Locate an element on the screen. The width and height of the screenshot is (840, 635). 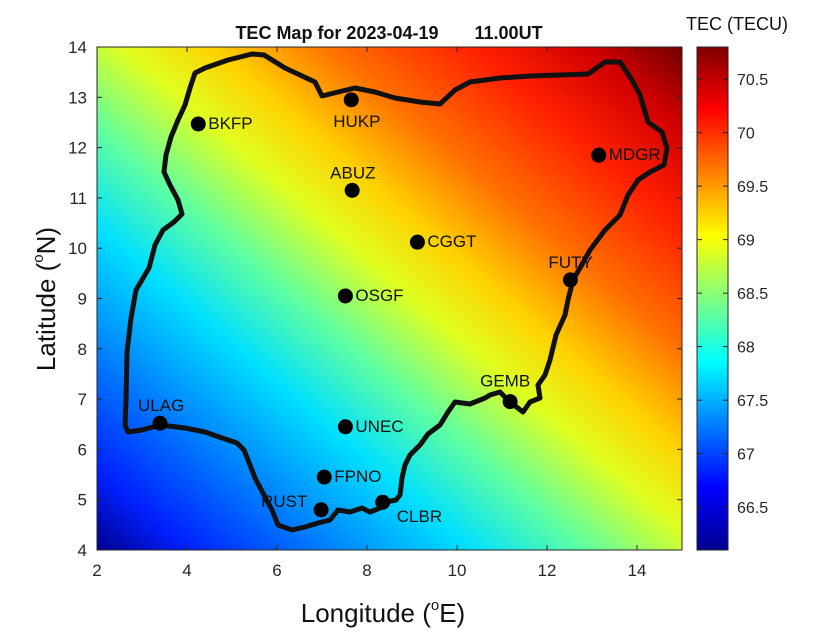
x-tick-label: 8 is located at coordinates (366, 570).